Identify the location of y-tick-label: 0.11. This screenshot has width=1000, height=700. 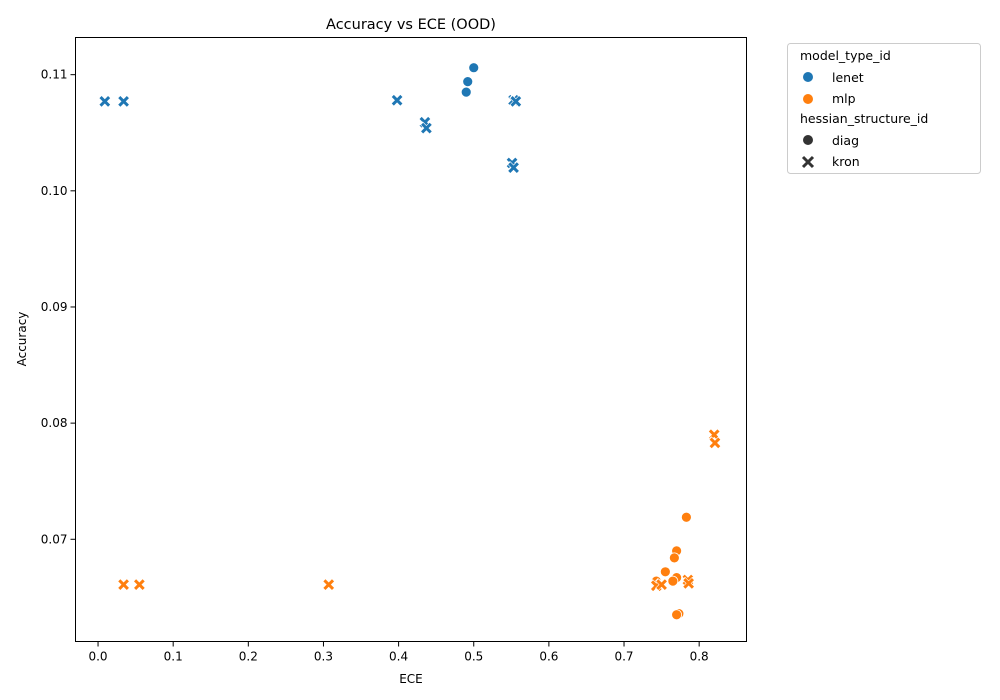
(54, 75).